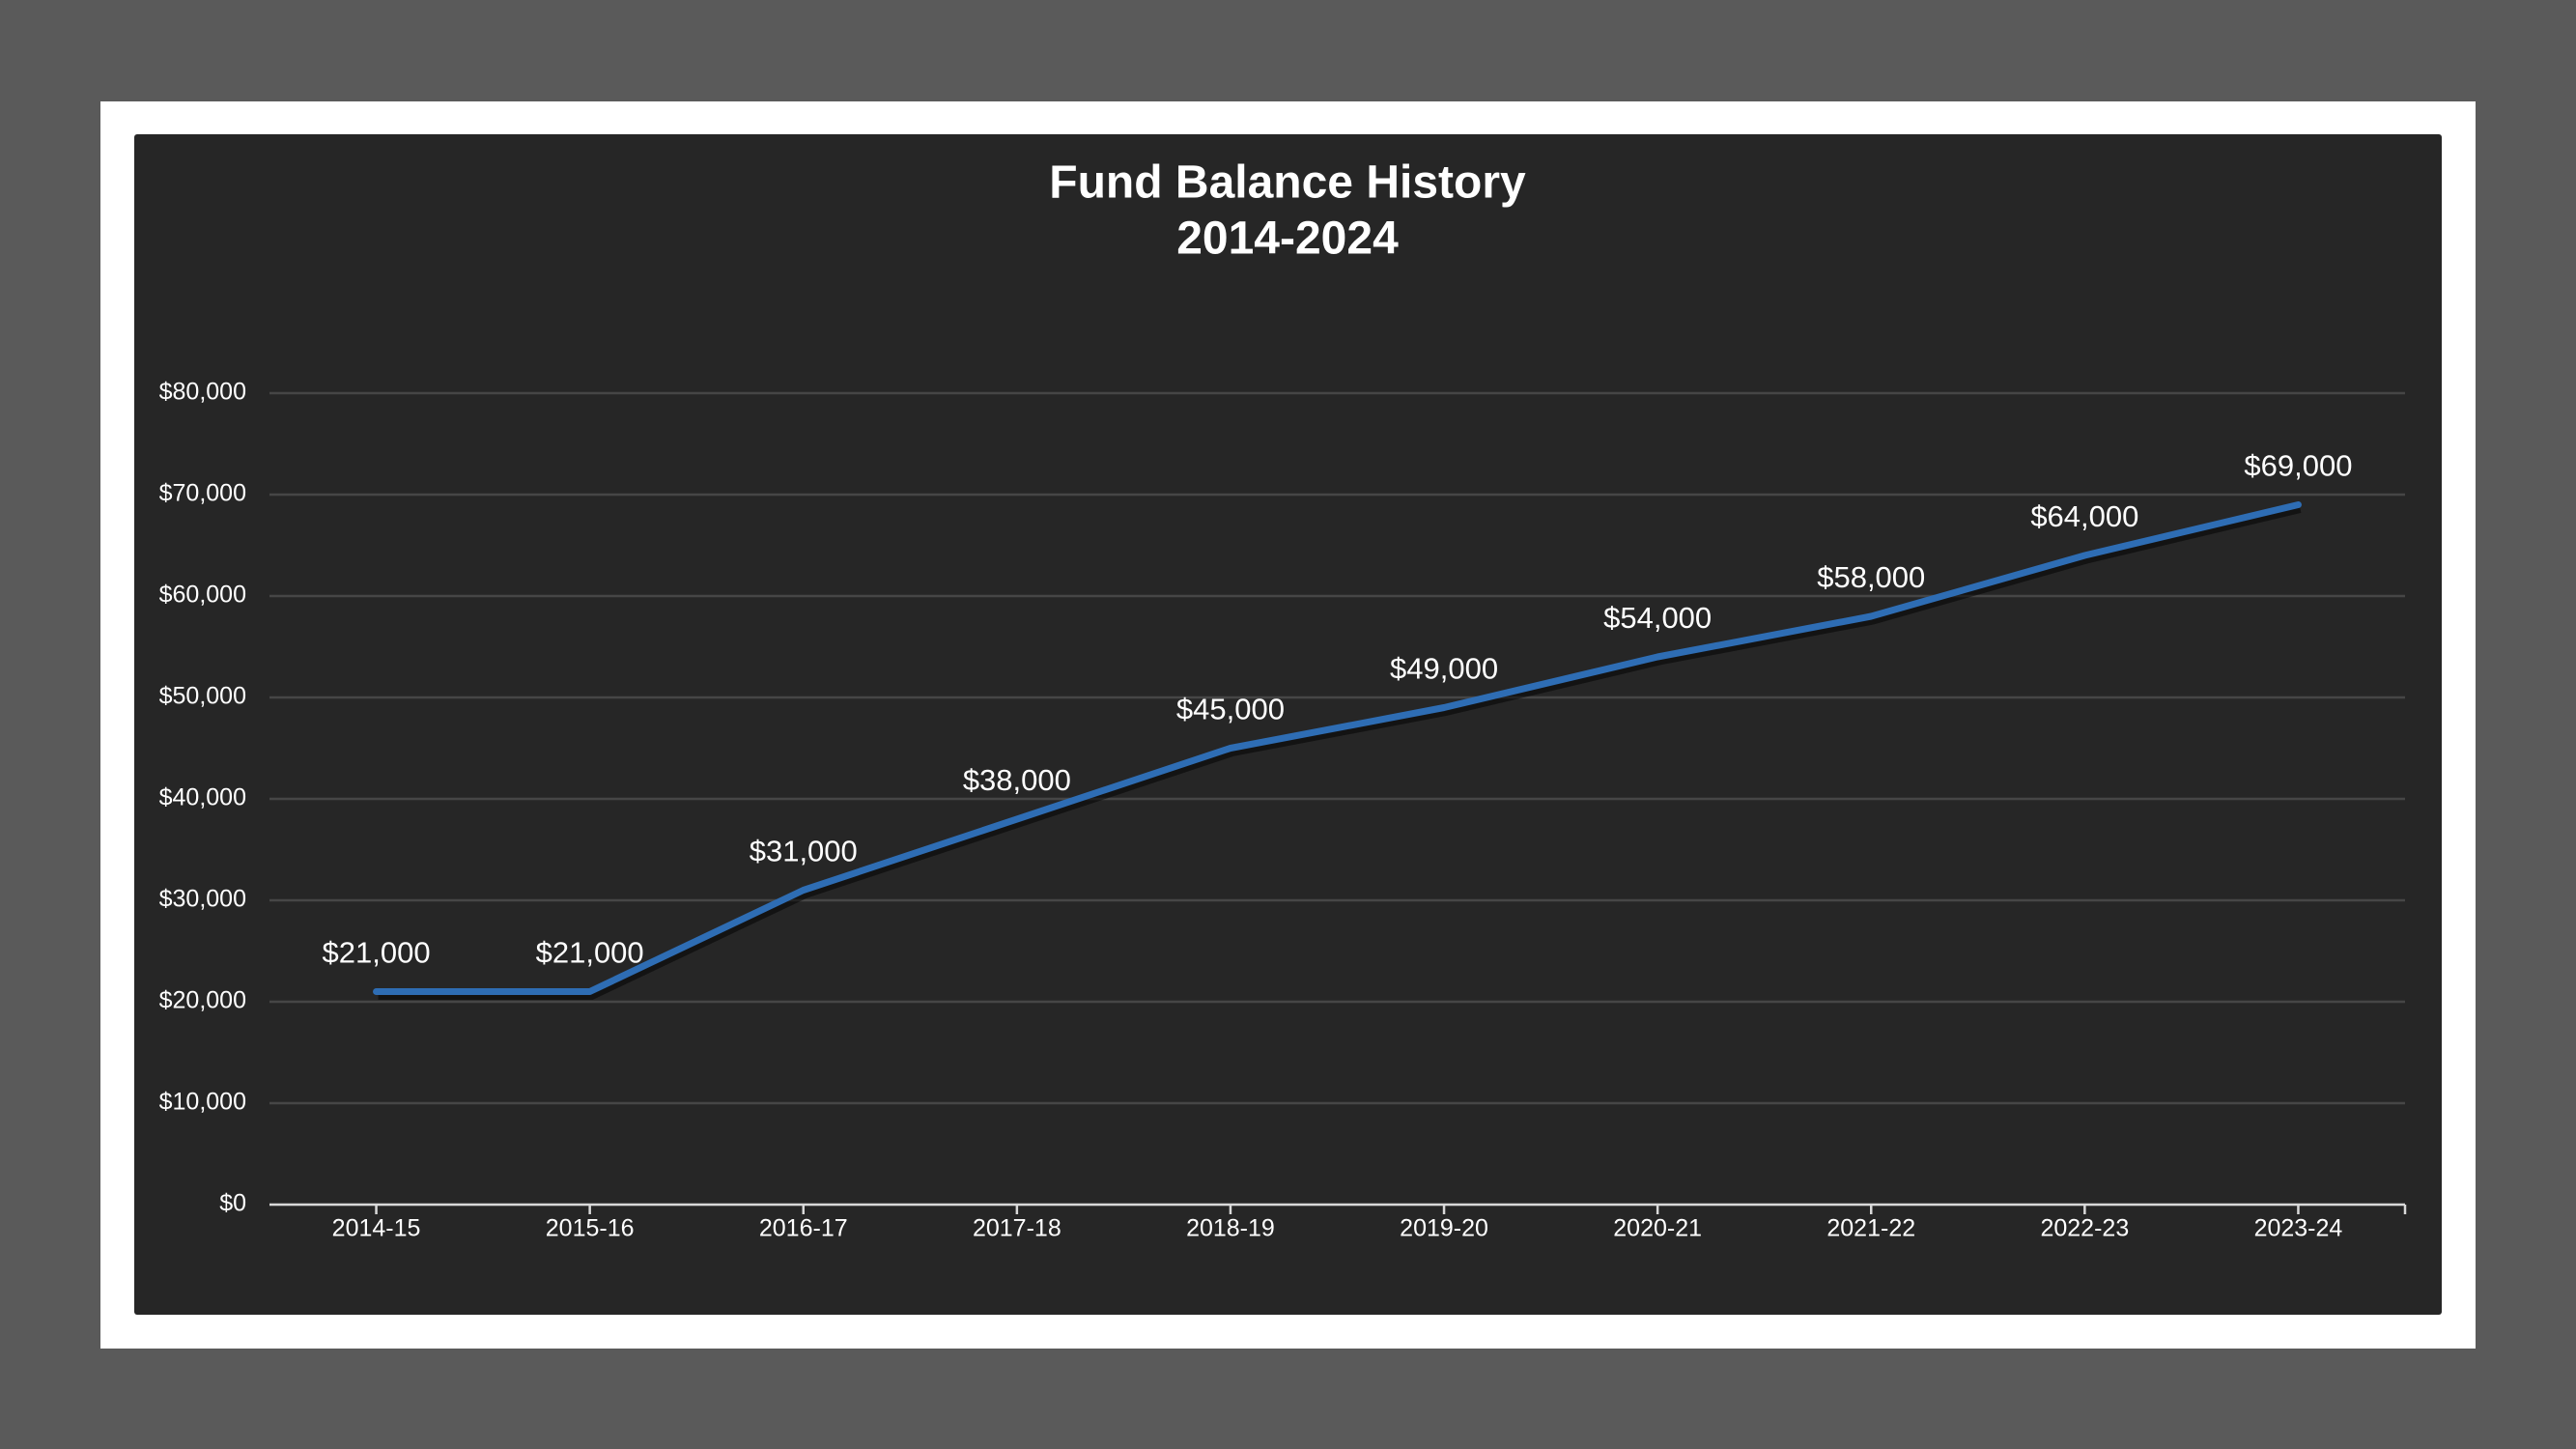  Describe the element at coordinates (2298, 1228) in the screenshot. I see `x-tick-label: 2023-24` at that location.